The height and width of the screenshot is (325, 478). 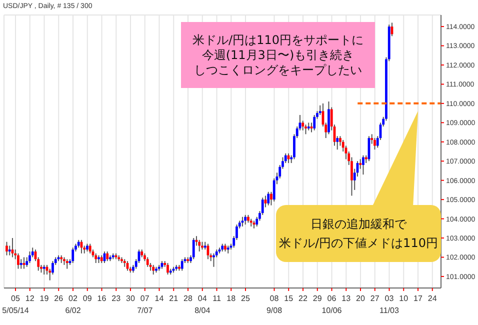 I want to click on x-tick-label: 15, so click(x=289, y=298).